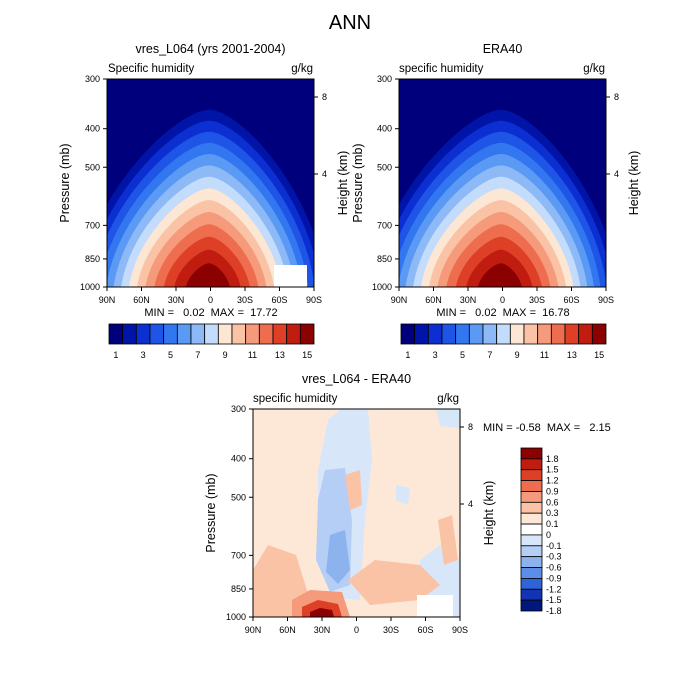  Describe the element at coordinates (115, 355) in the screenshot. I see `colorbar-label: 1` at that location.